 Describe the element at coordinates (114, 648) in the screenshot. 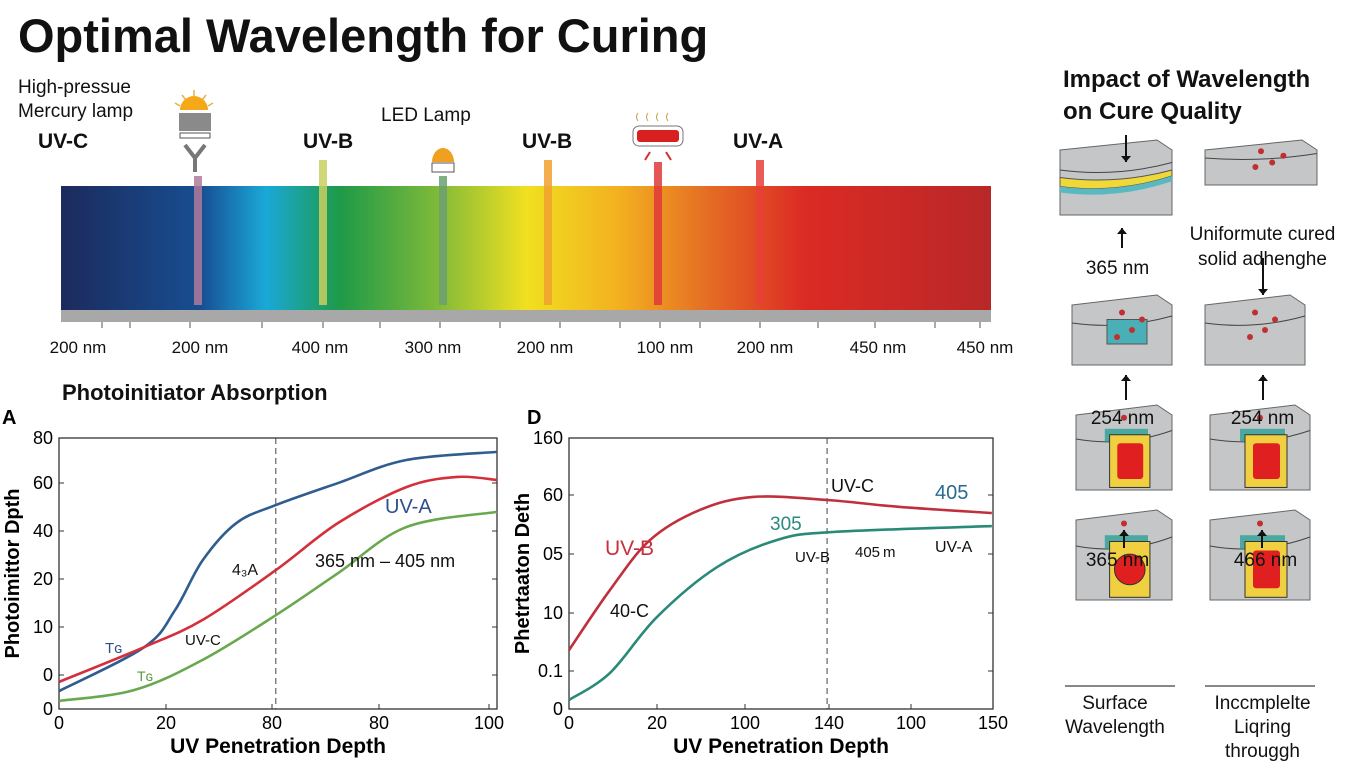

I see `annotation: Tɢ` at that location.